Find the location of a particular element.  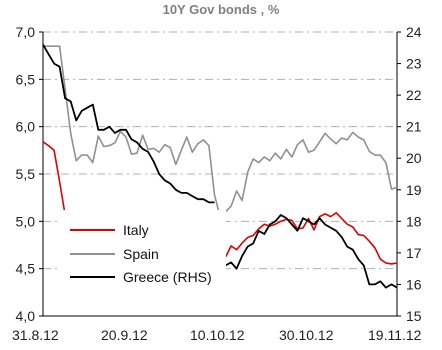

legend: Italy Spain Greece (RHS) is located at coordinates (142, 250).